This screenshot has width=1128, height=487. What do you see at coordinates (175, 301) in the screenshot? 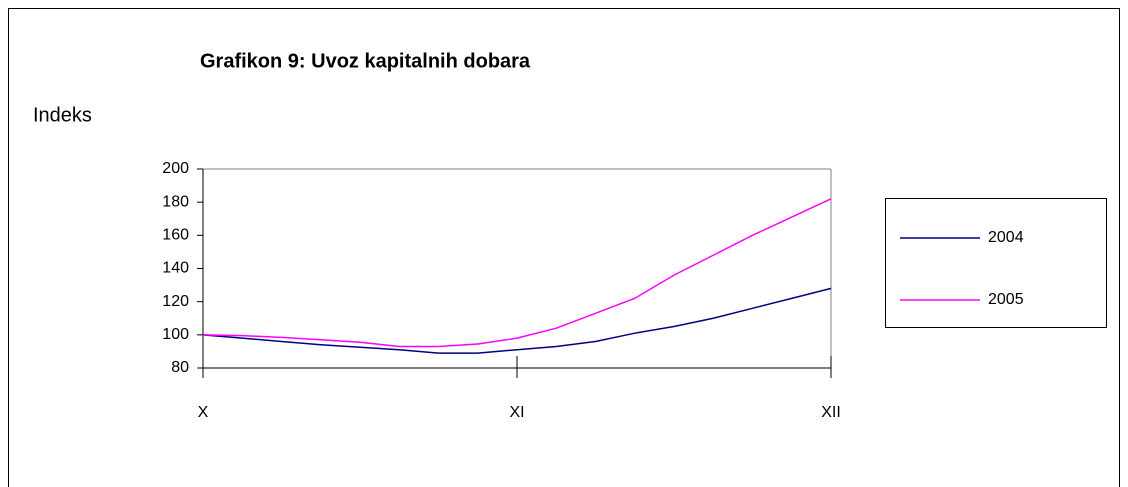
I see `y-tick-label: 120` at bounding box center [175, 301].